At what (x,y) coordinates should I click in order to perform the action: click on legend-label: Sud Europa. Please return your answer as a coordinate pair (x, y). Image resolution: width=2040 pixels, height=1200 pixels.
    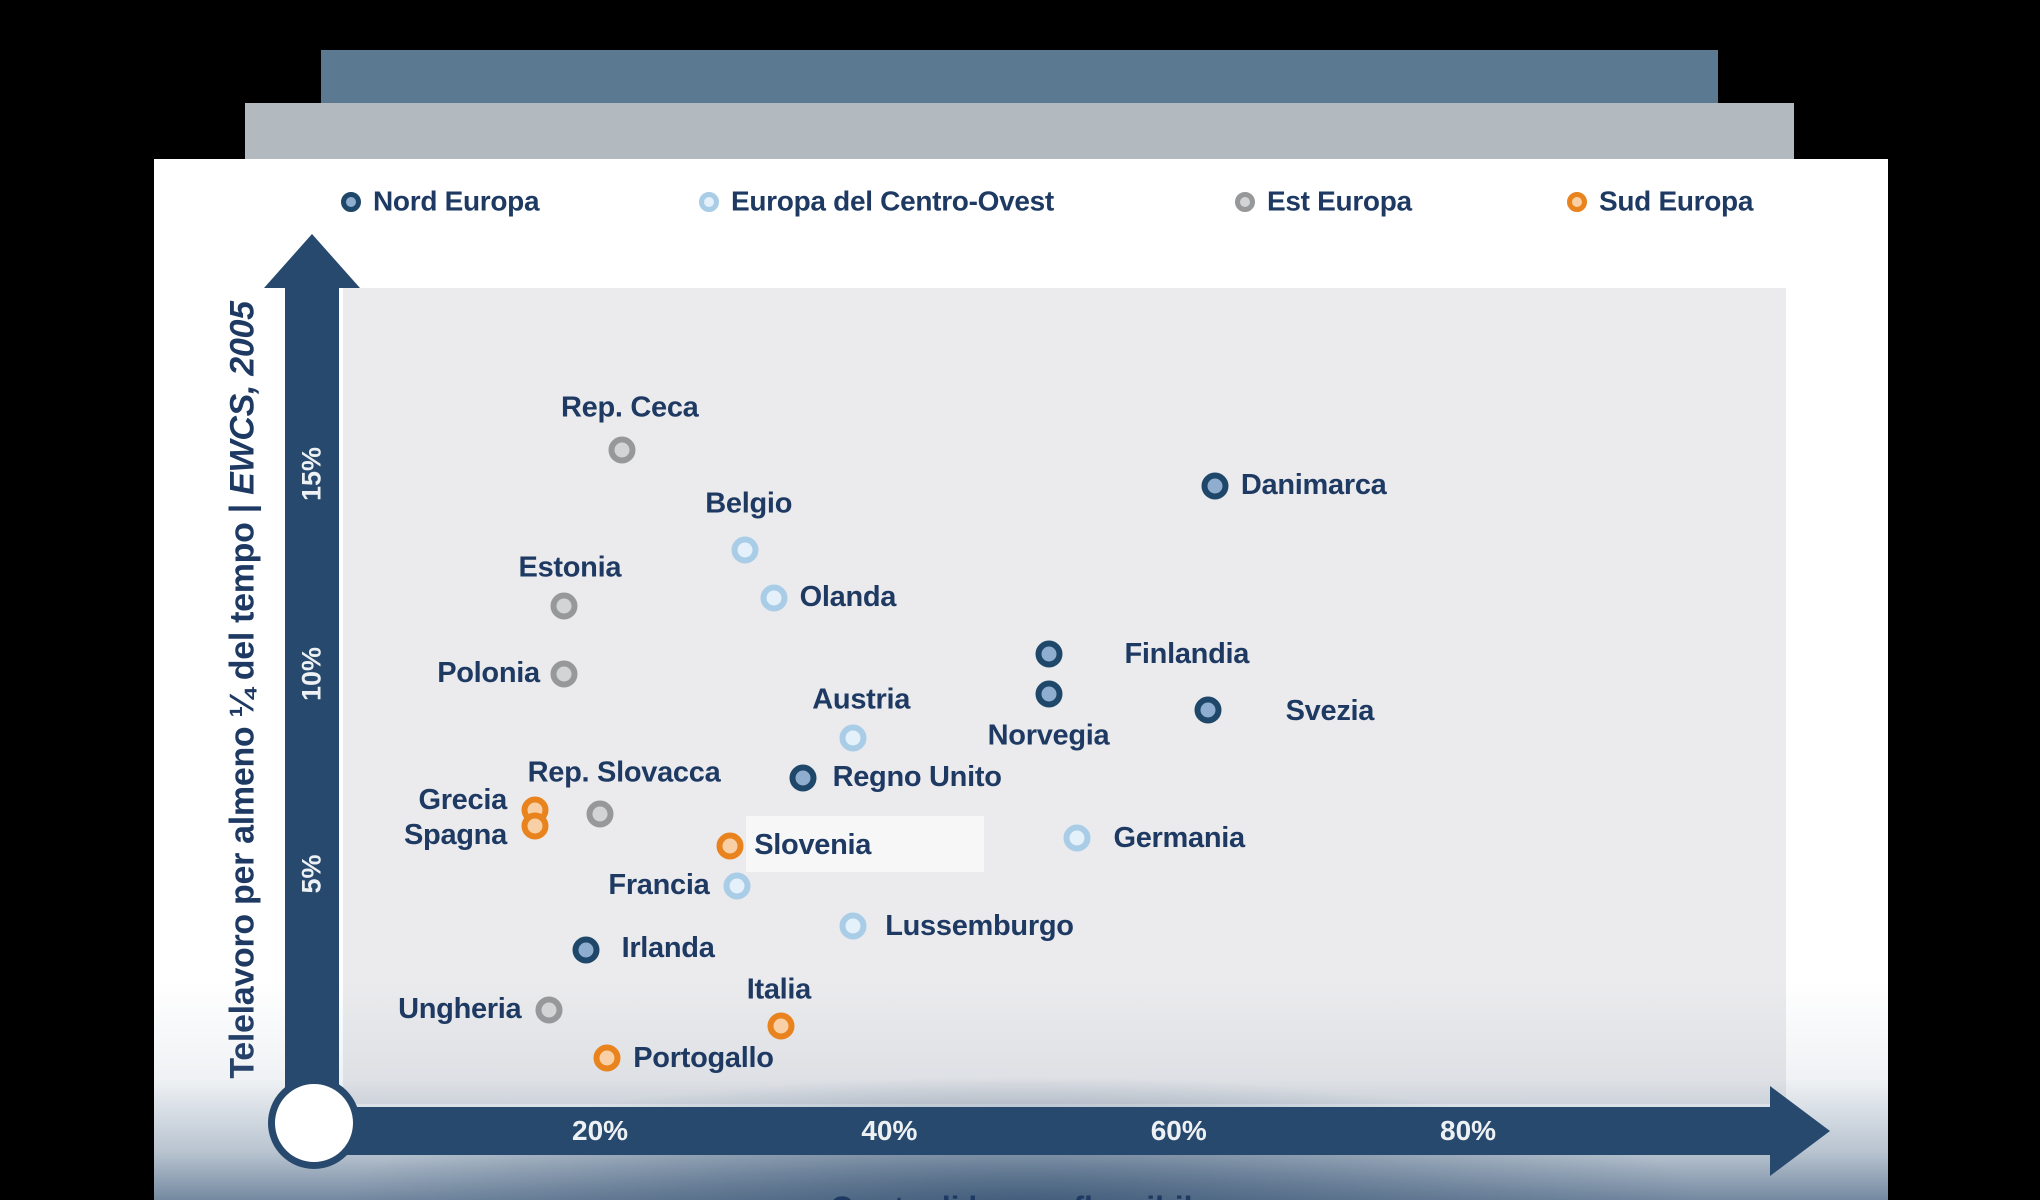
    Looking at the image, I should click on (1676, 201).